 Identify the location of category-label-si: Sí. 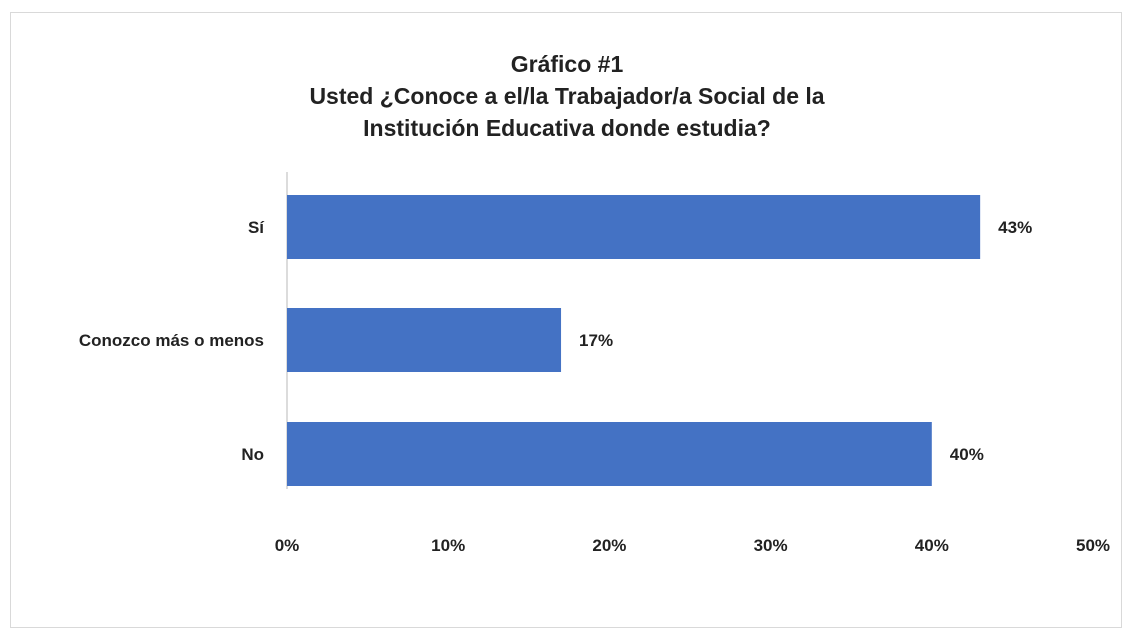
(256, 227).